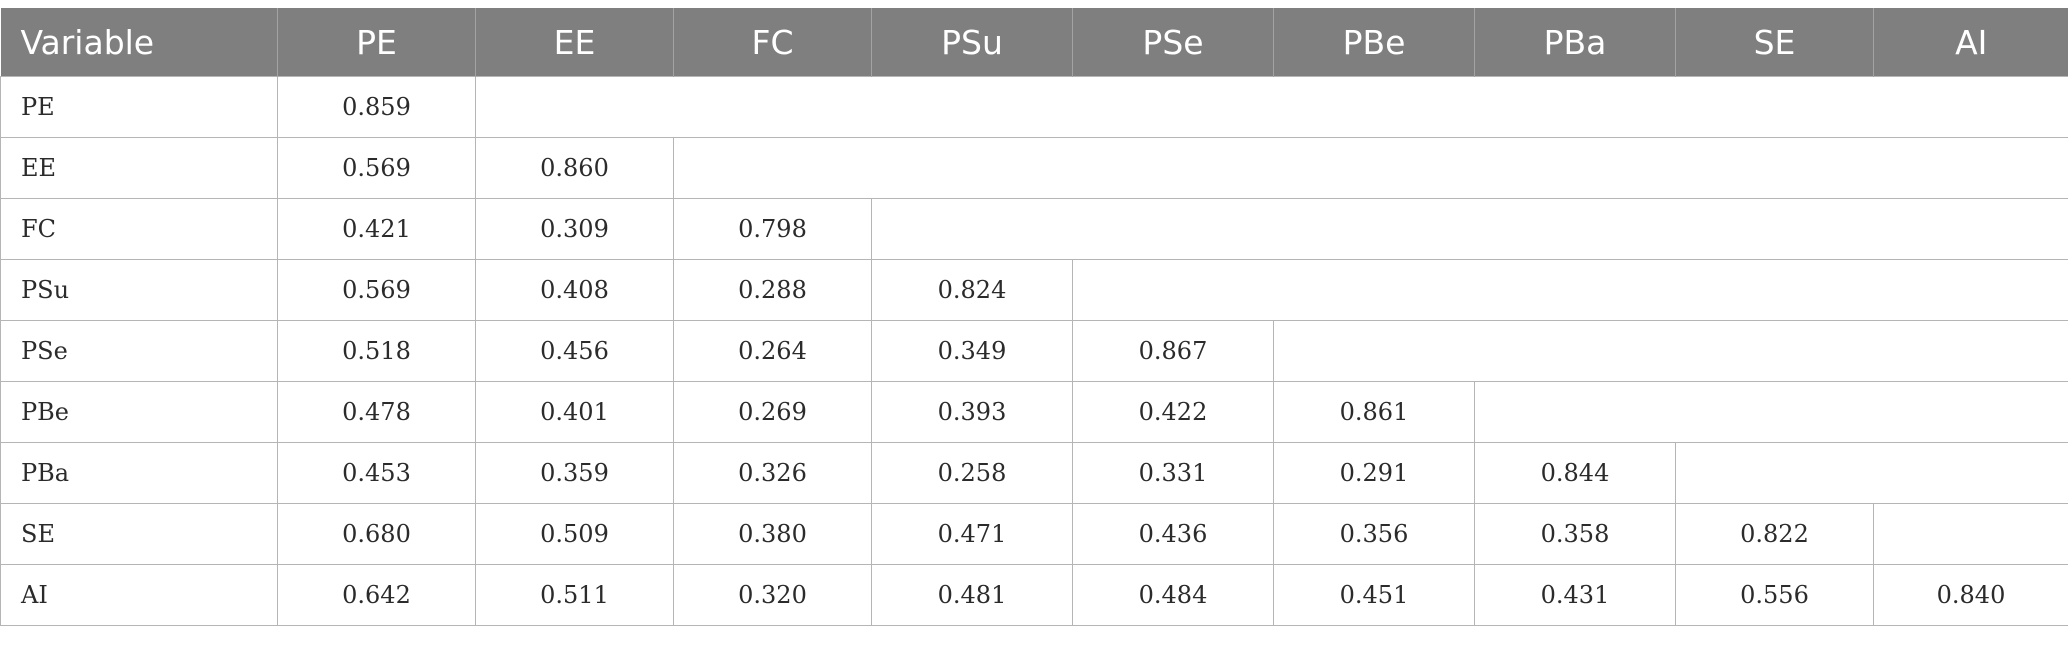 The height and width of the screenshot is (648, 2068). I want to click on value-cell: 0.269, so click(772, 412).